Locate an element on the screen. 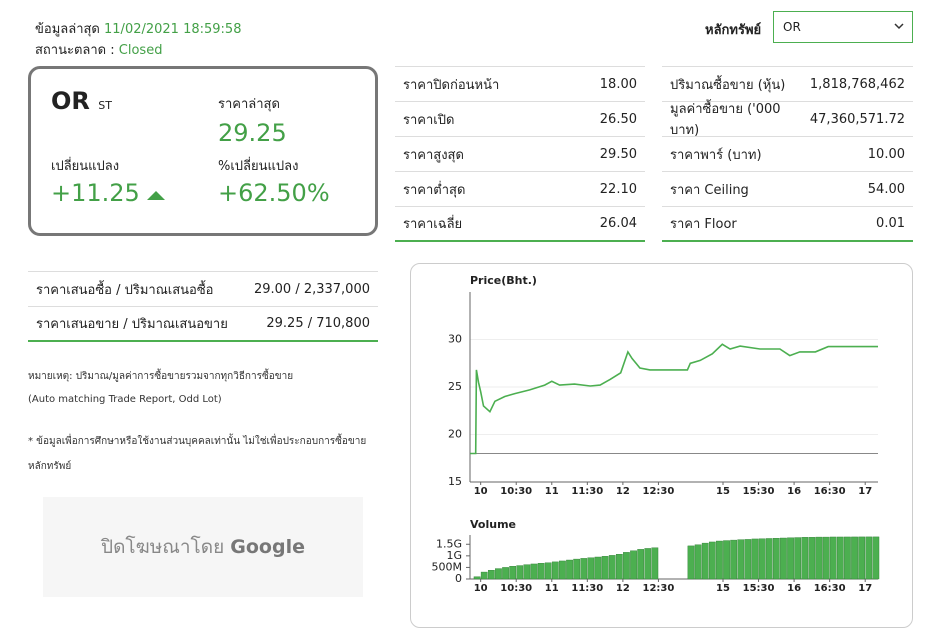  row-value: 1,818,768,462 is located at coordinates (857, 84).